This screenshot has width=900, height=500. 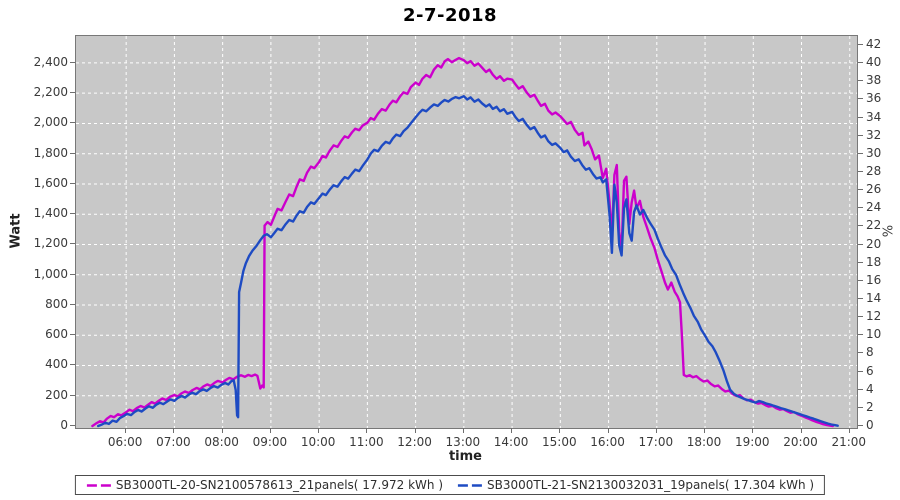 I want to click on y-axis-left-tick-label: 1,200, so click(x=50, y=243).